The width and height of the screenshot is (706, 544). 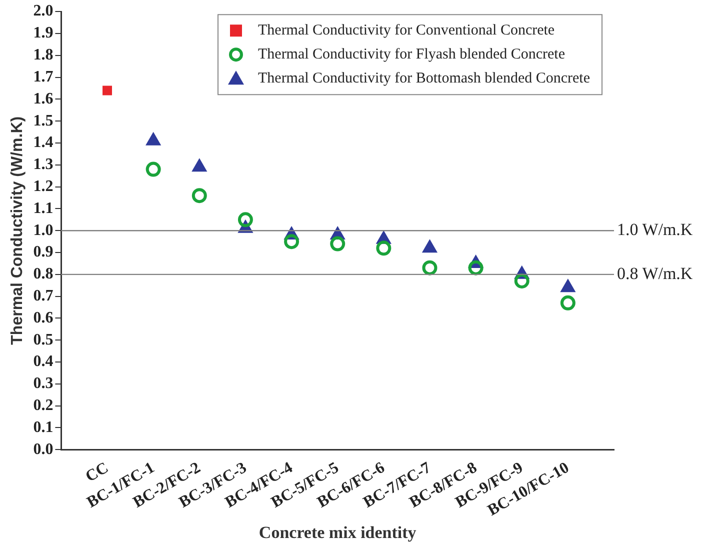 What do you see at coordinates (43, 121) in the screenshot?
I see `y-tick-label: 1.5` at bounding box center [43, 121].